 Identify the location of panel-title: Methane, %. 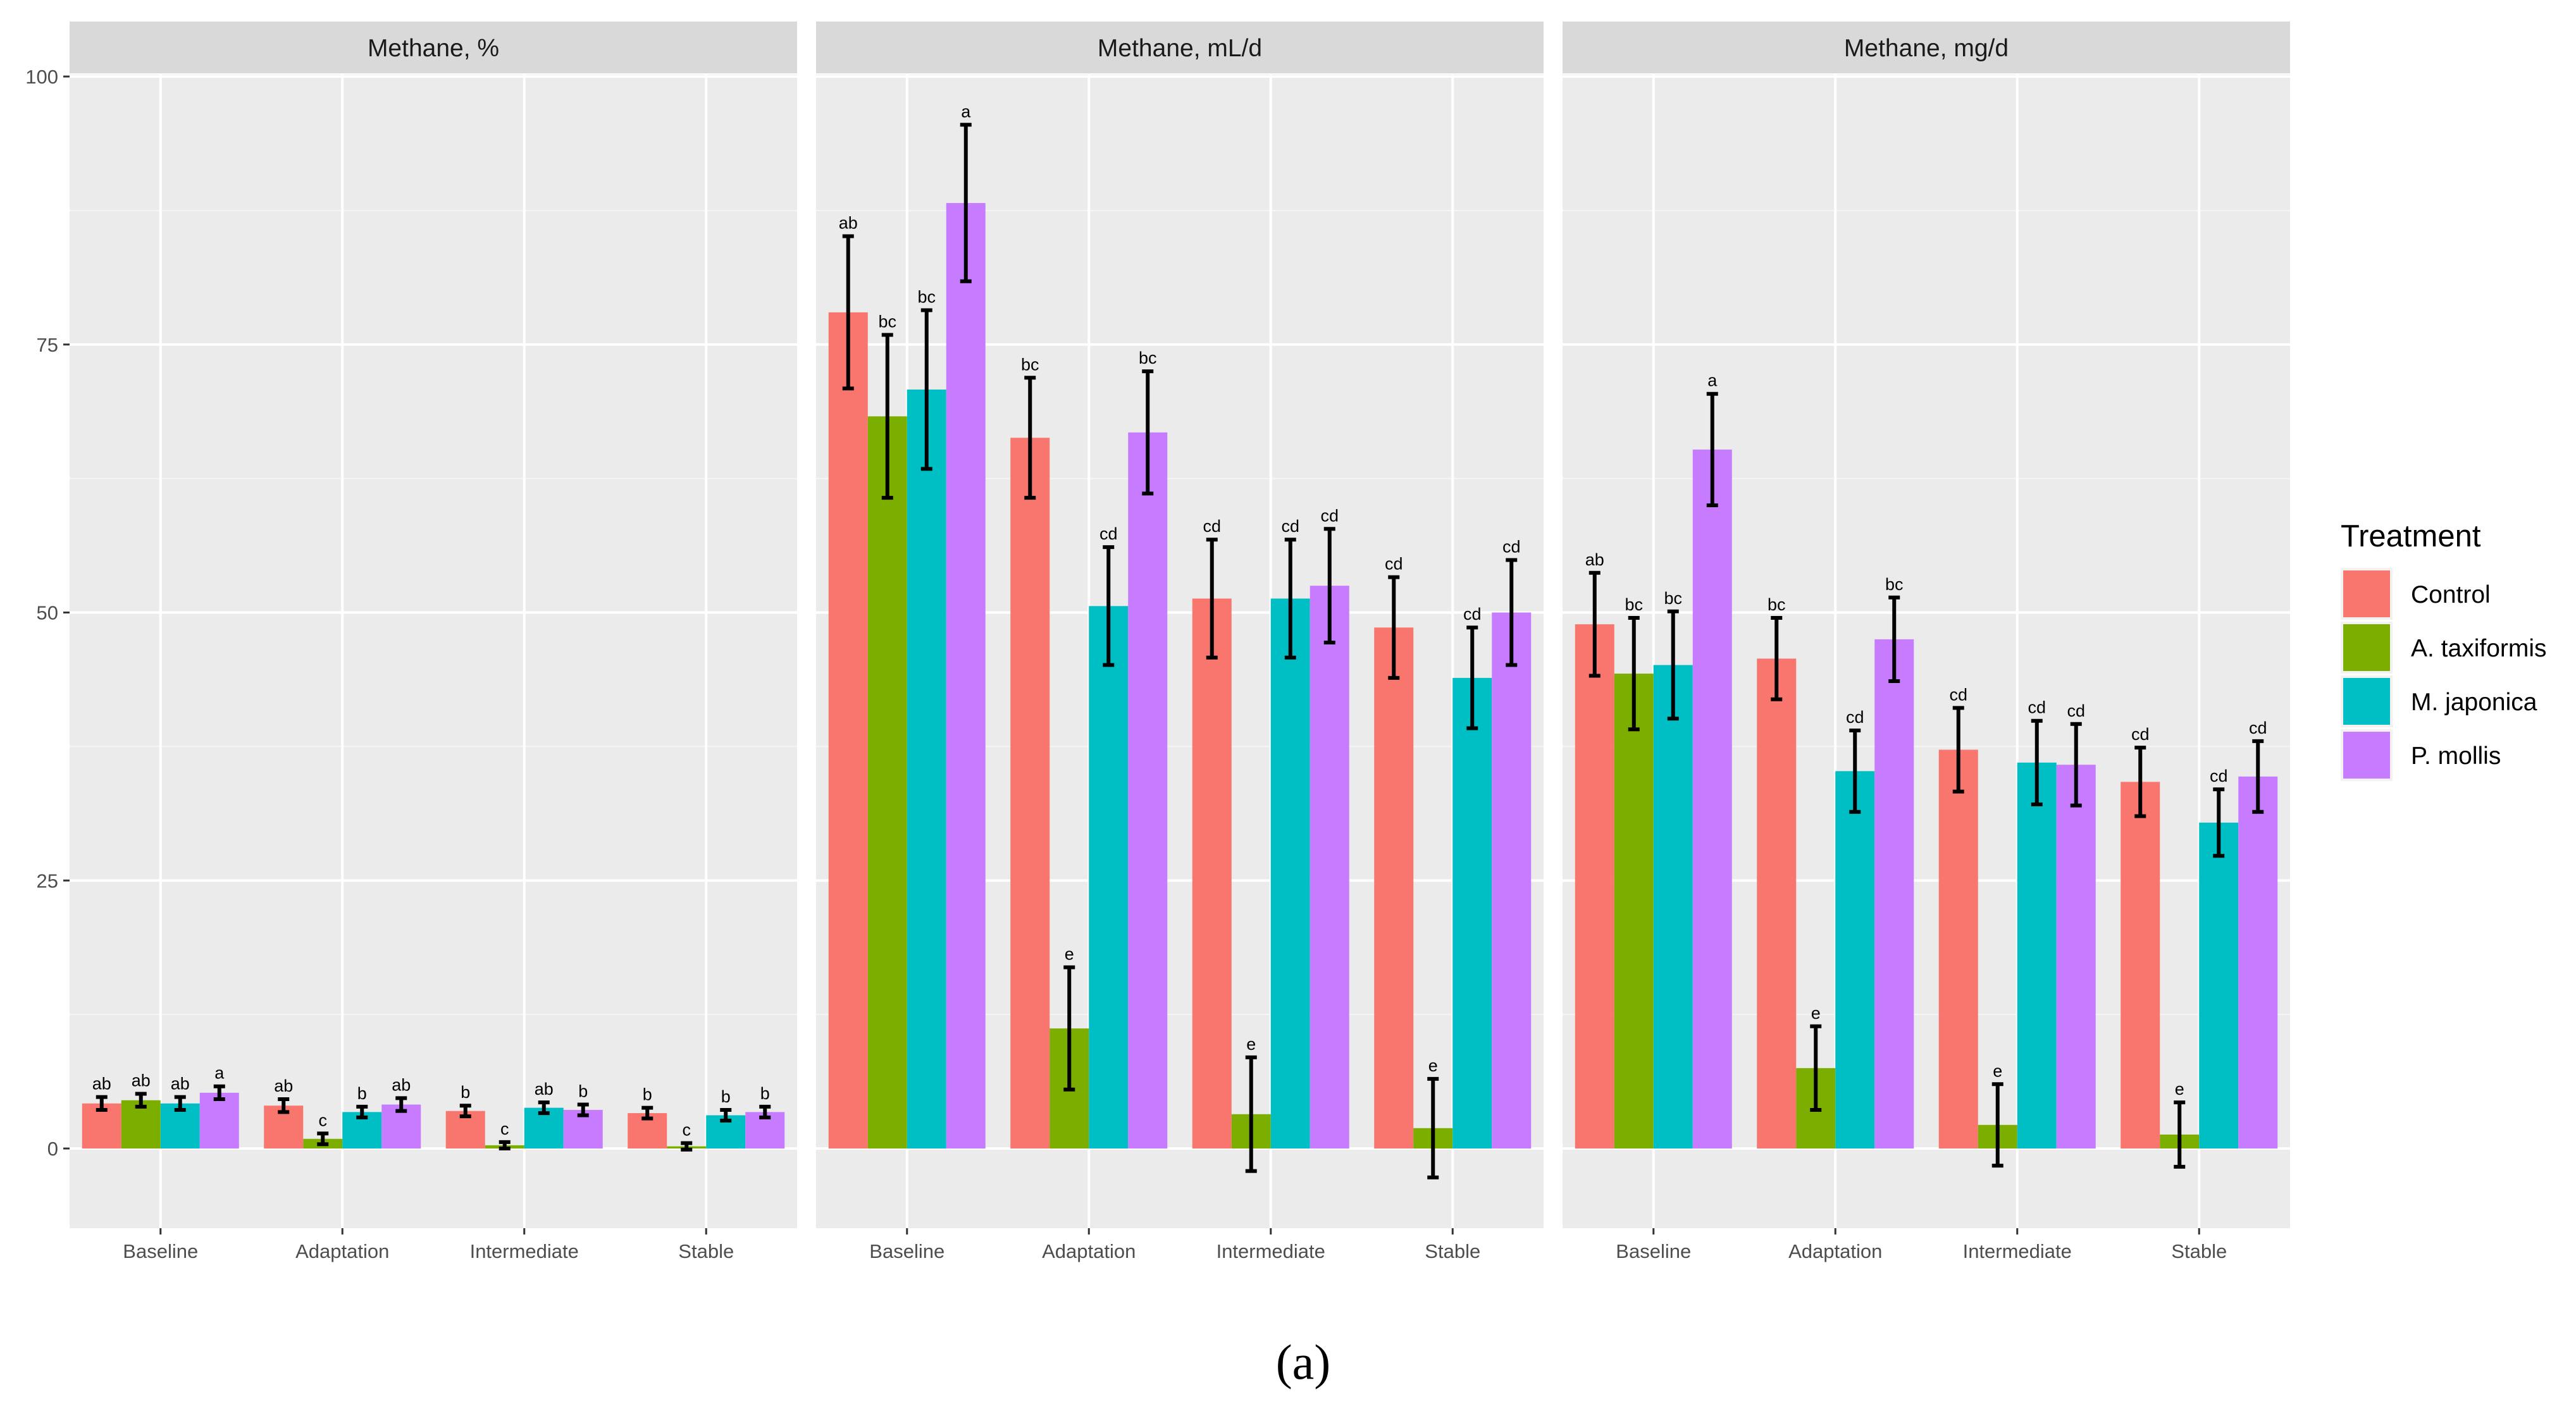
(433, 48).